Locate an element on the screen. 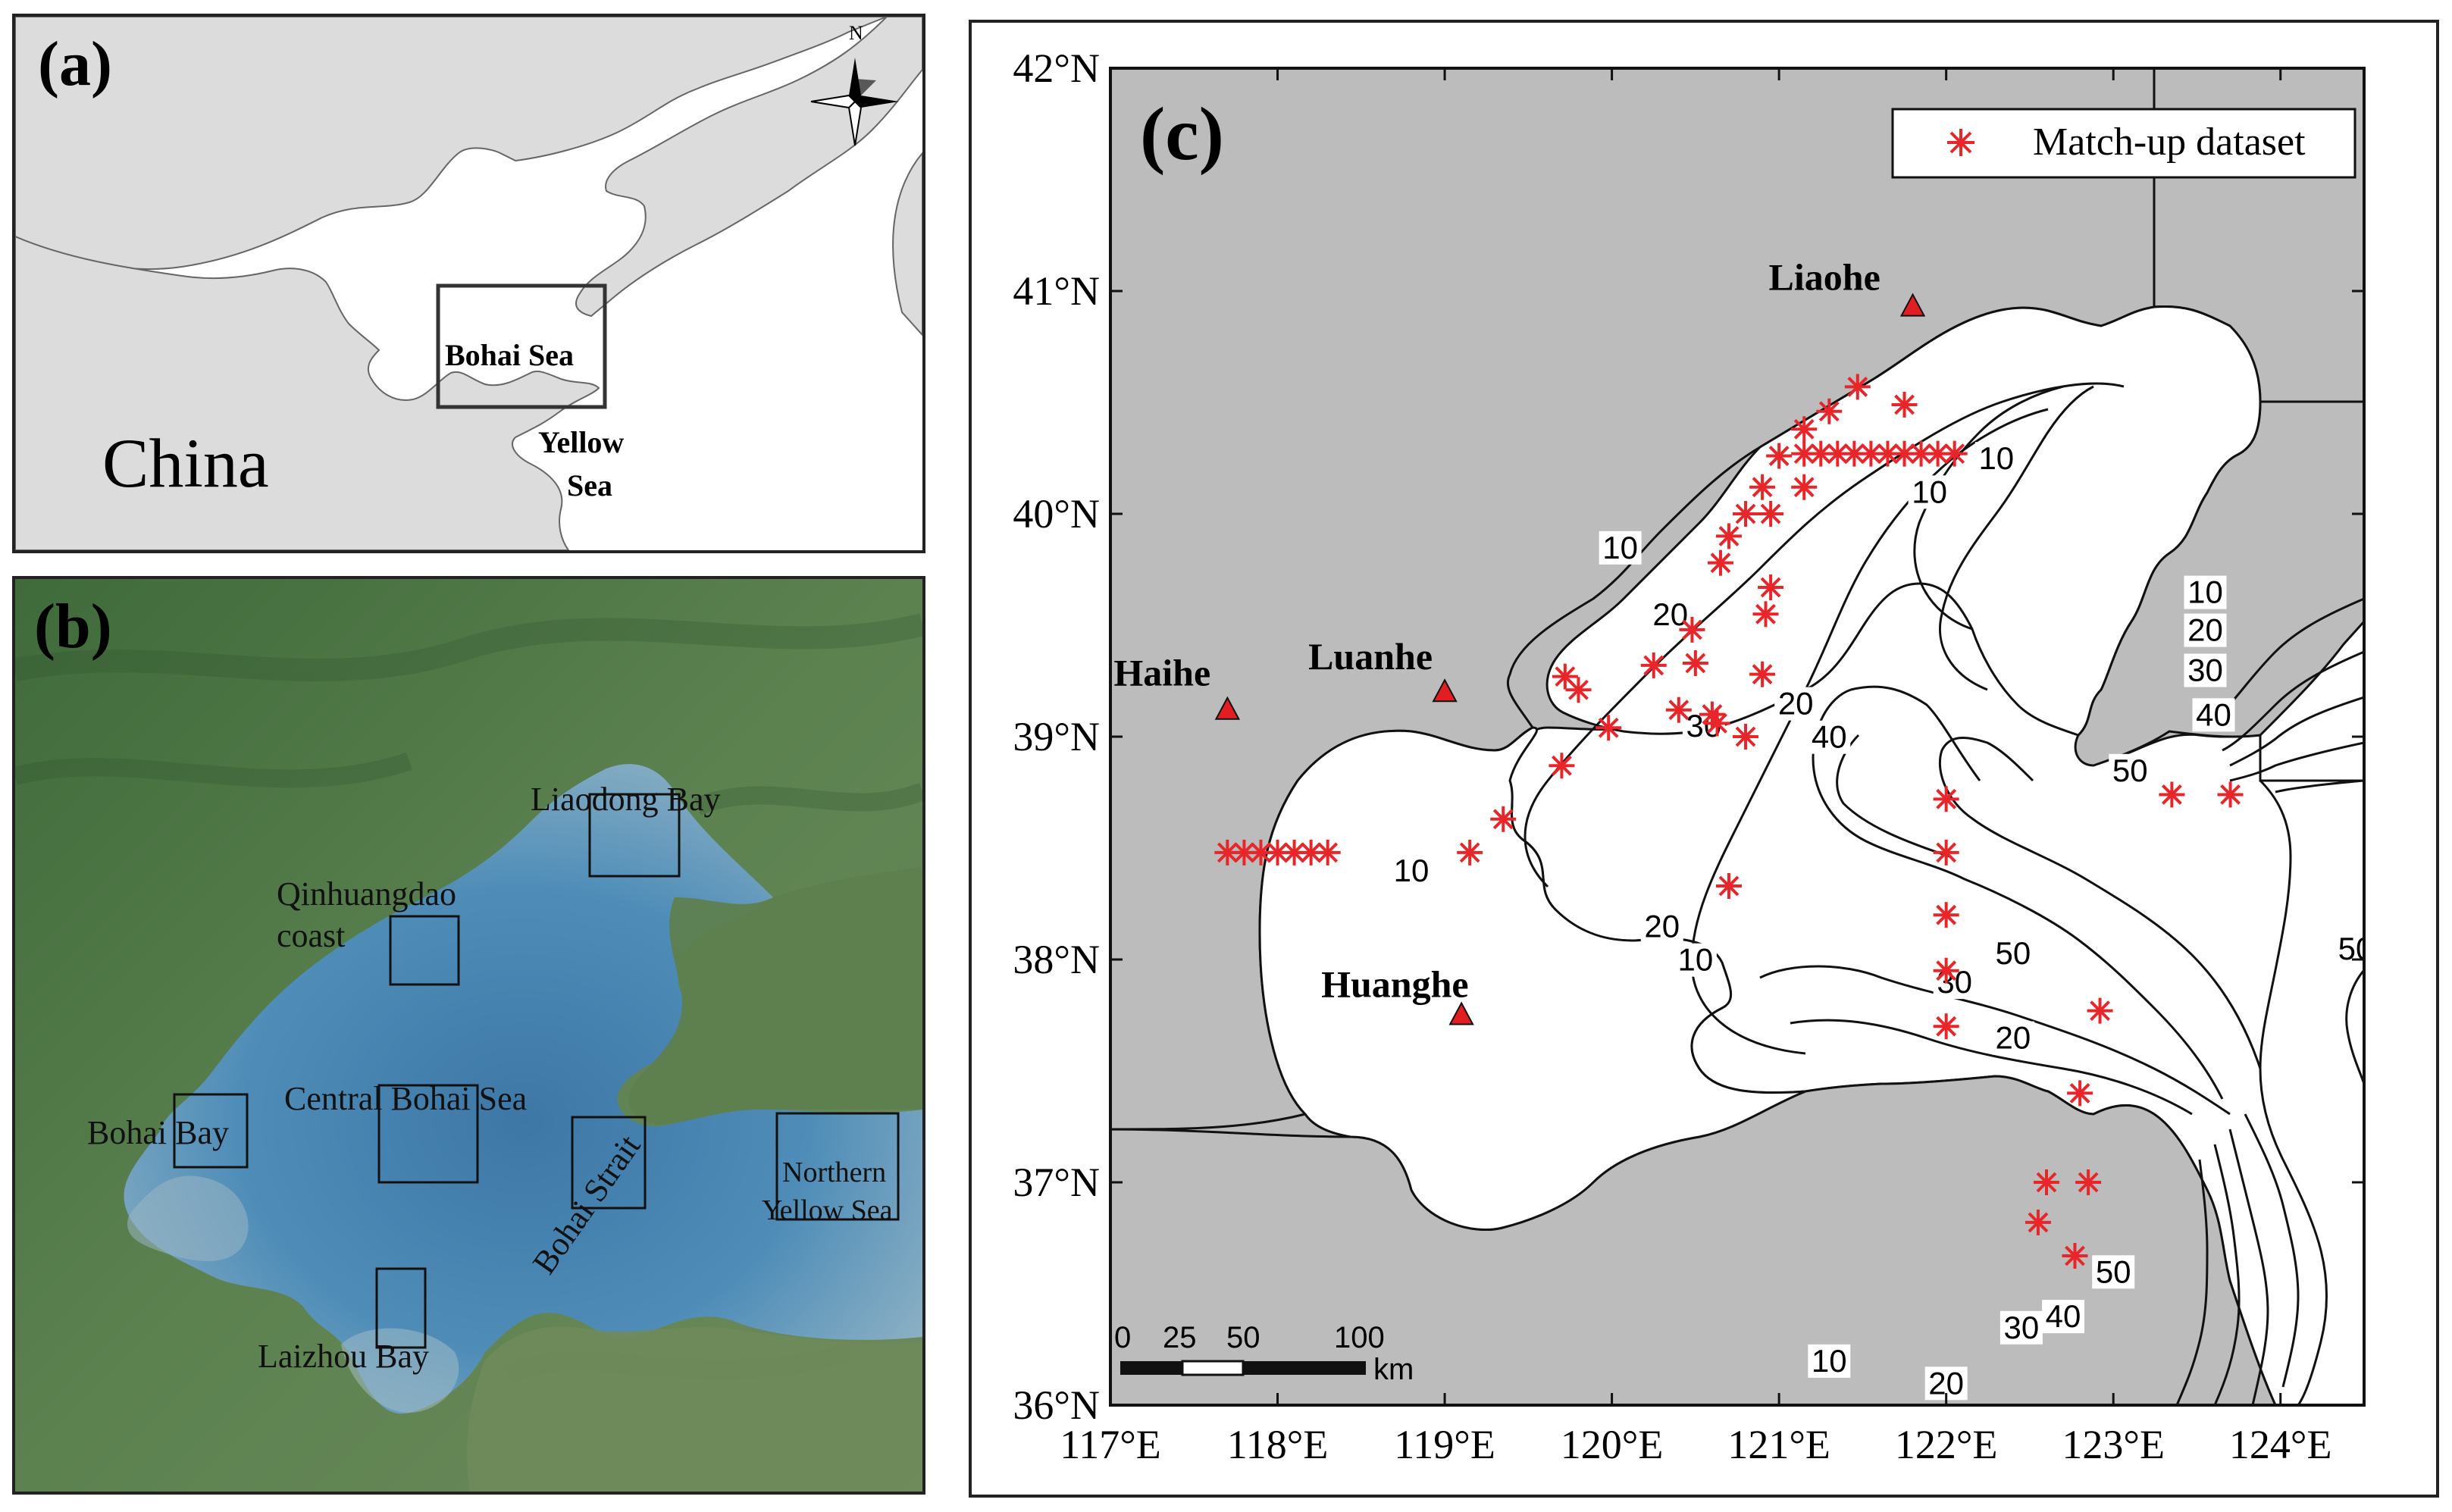 This screenshot has height=1512, width=2452. satellite-bohai-water is located at coordinates (523, 1089).